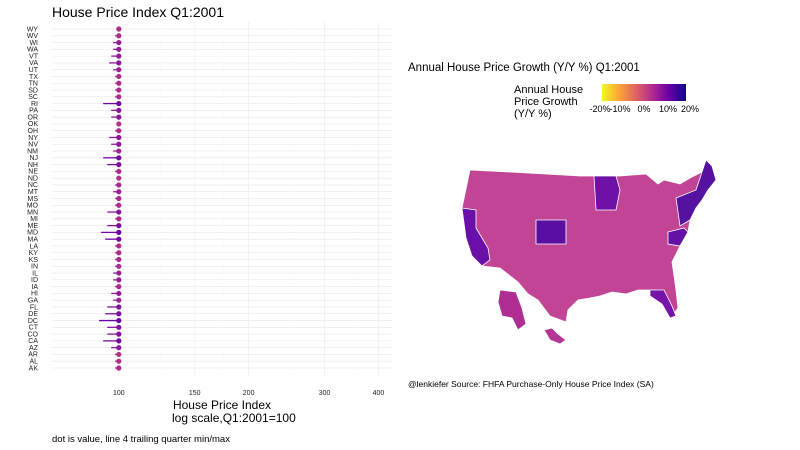  What do you see at coordinates (34, 348) in the screenshot?
I see `state-label-az: AZ` at bounding box center [34, 348].